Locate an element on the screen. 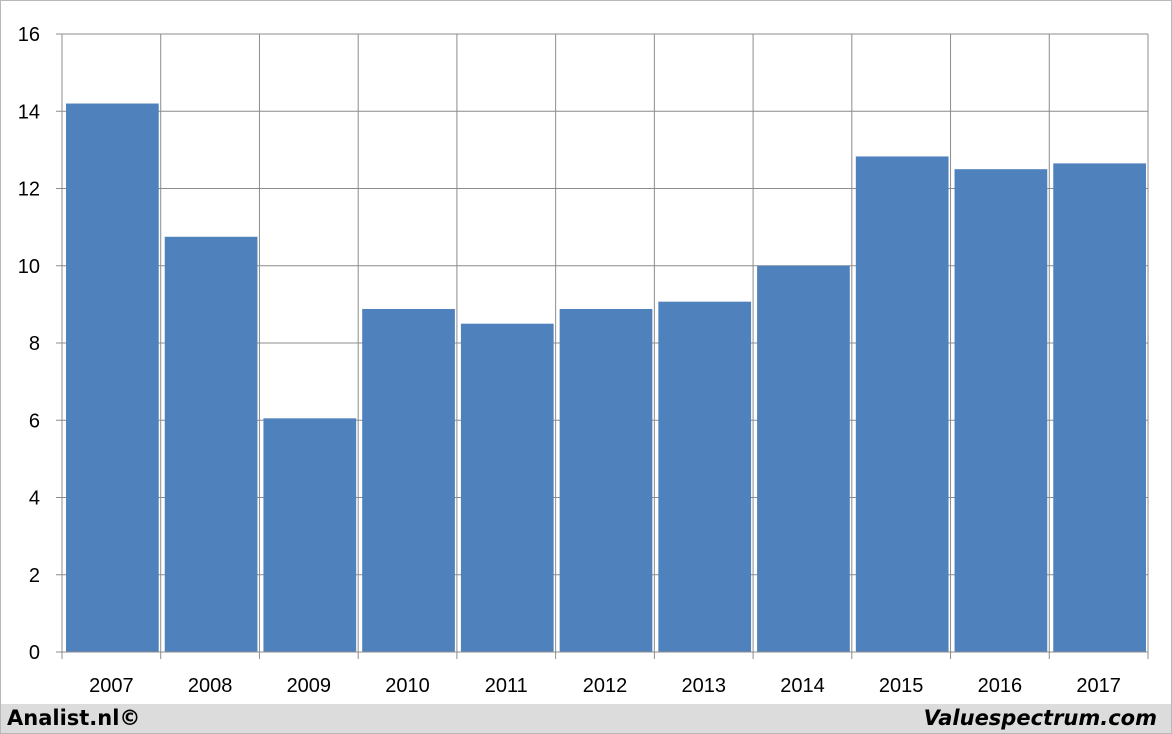 Image resolution: width=1172 pixels, height=734 pixels. x-tick-label: 2017 is located at coordinates (1098, 686).